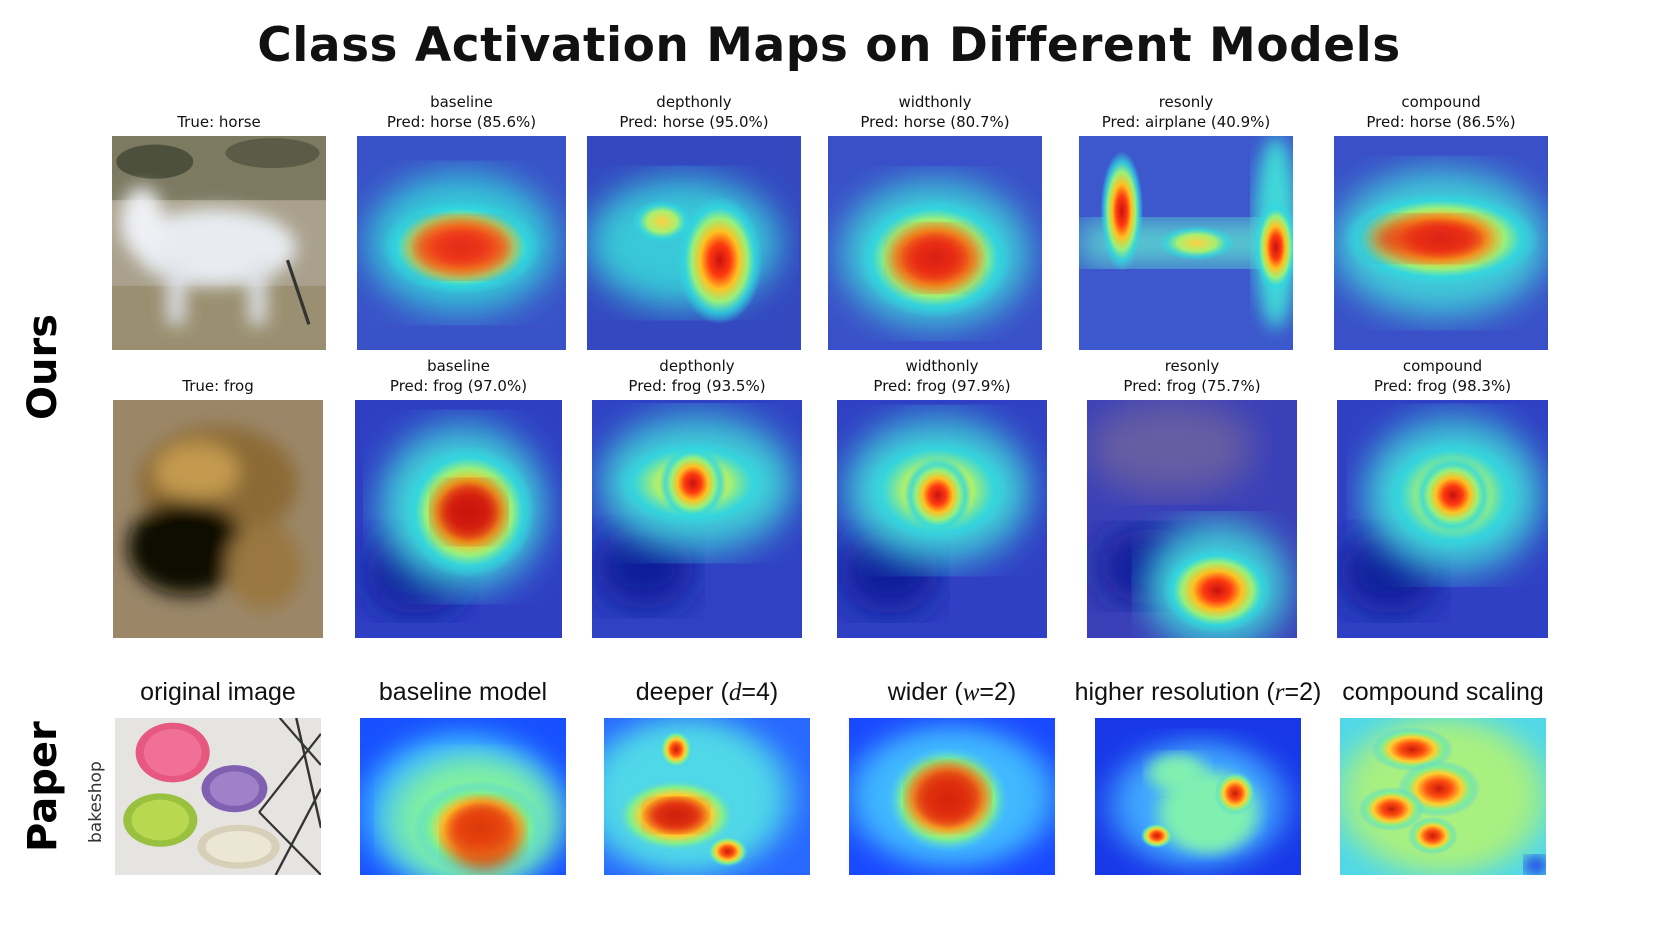 This screenshot has width=1658, height=947. What do you see at coordinates (694, 243) in the screenshot?
I see `horse-depthonly-cam` at bounding box center [694, 243].